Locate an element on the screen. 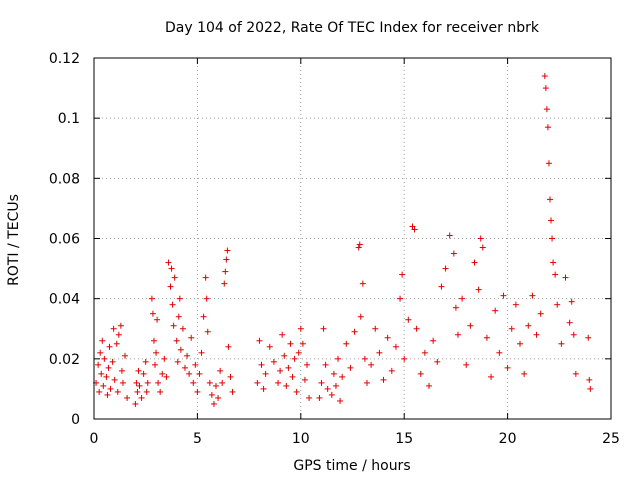  x-tick-label: 15 is located at coordinates (404, 439).